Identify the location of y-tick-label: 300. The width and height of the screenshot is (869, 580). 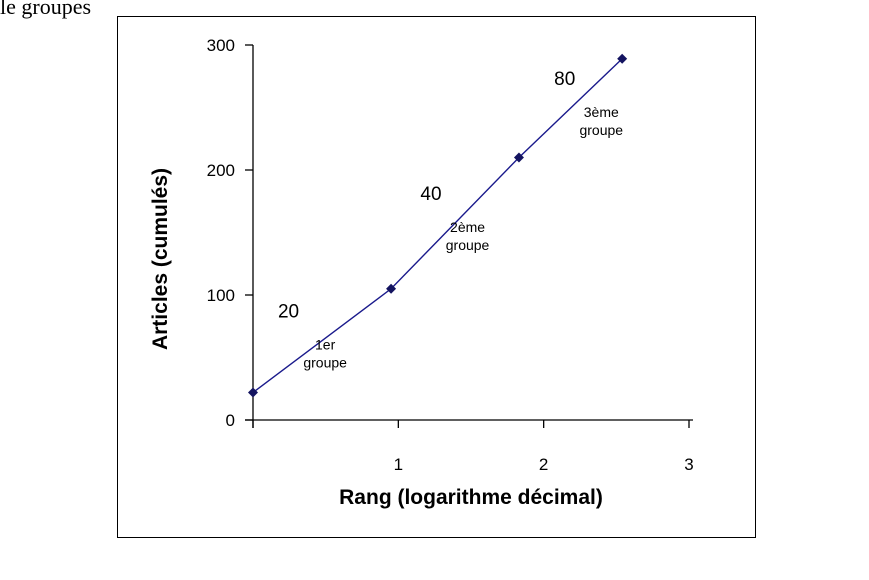
(221, 45).